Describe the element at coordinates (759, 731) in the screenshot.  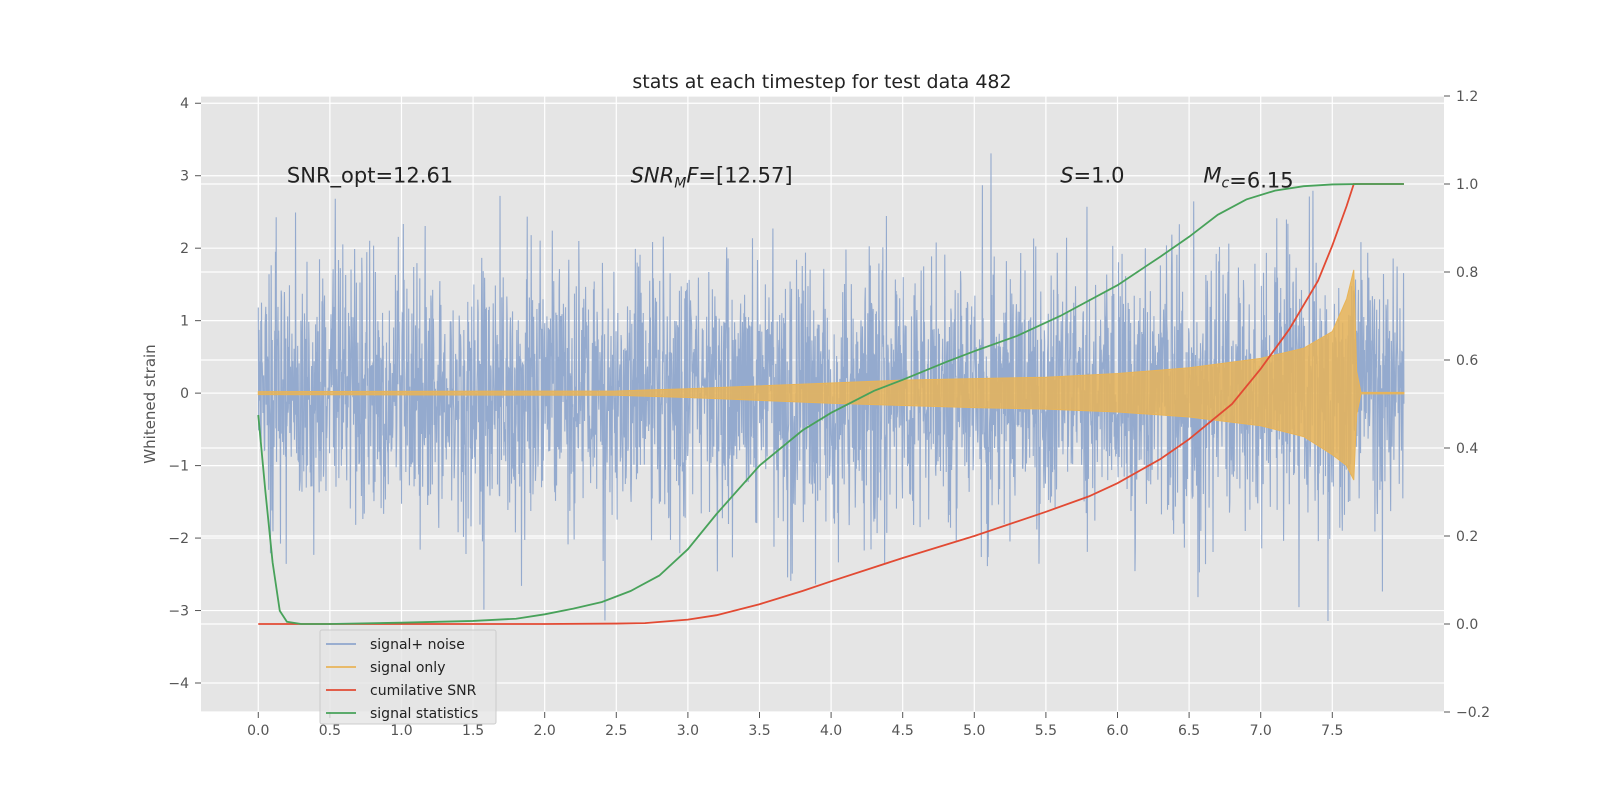
I see `x-tick-label: 3.5` at that location.